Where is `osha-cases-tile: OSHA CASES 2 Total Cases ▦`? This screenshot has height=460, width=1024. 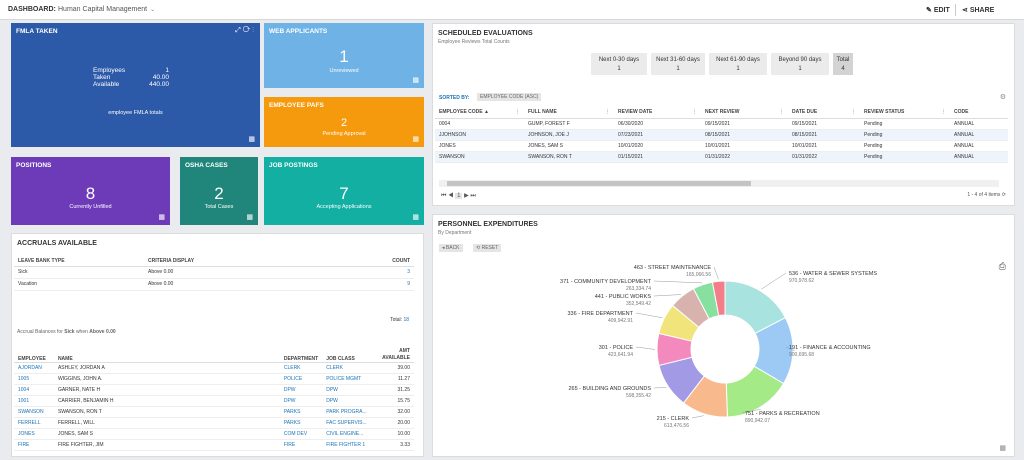 osha-cases-tile: OSHA CASES 2 Total Cases ▦ is located at coordinates (219, 191).